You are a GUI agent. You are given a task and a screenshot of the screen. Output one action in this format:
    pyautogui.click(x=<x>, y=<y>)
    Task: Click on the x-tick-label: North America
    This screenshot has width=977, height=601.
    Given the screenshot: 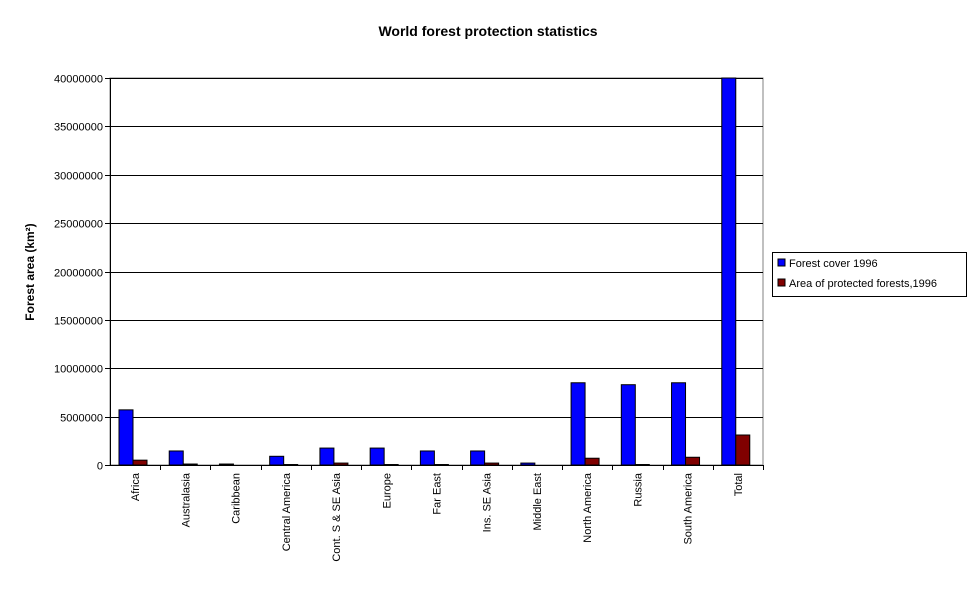 What is the action you would take?
    pyautogui.click(x=588, y=507)
    